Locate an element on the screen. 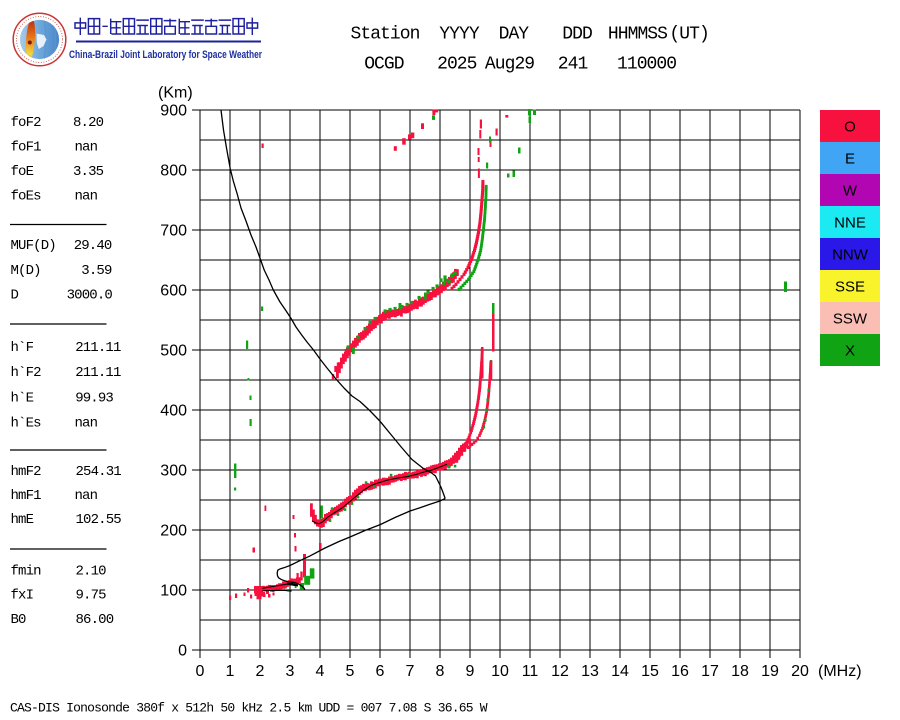 Image resolution: width=900 pixels, height=720 pixels. svg-text: MUF(D) is located at coordinates (33, 246).